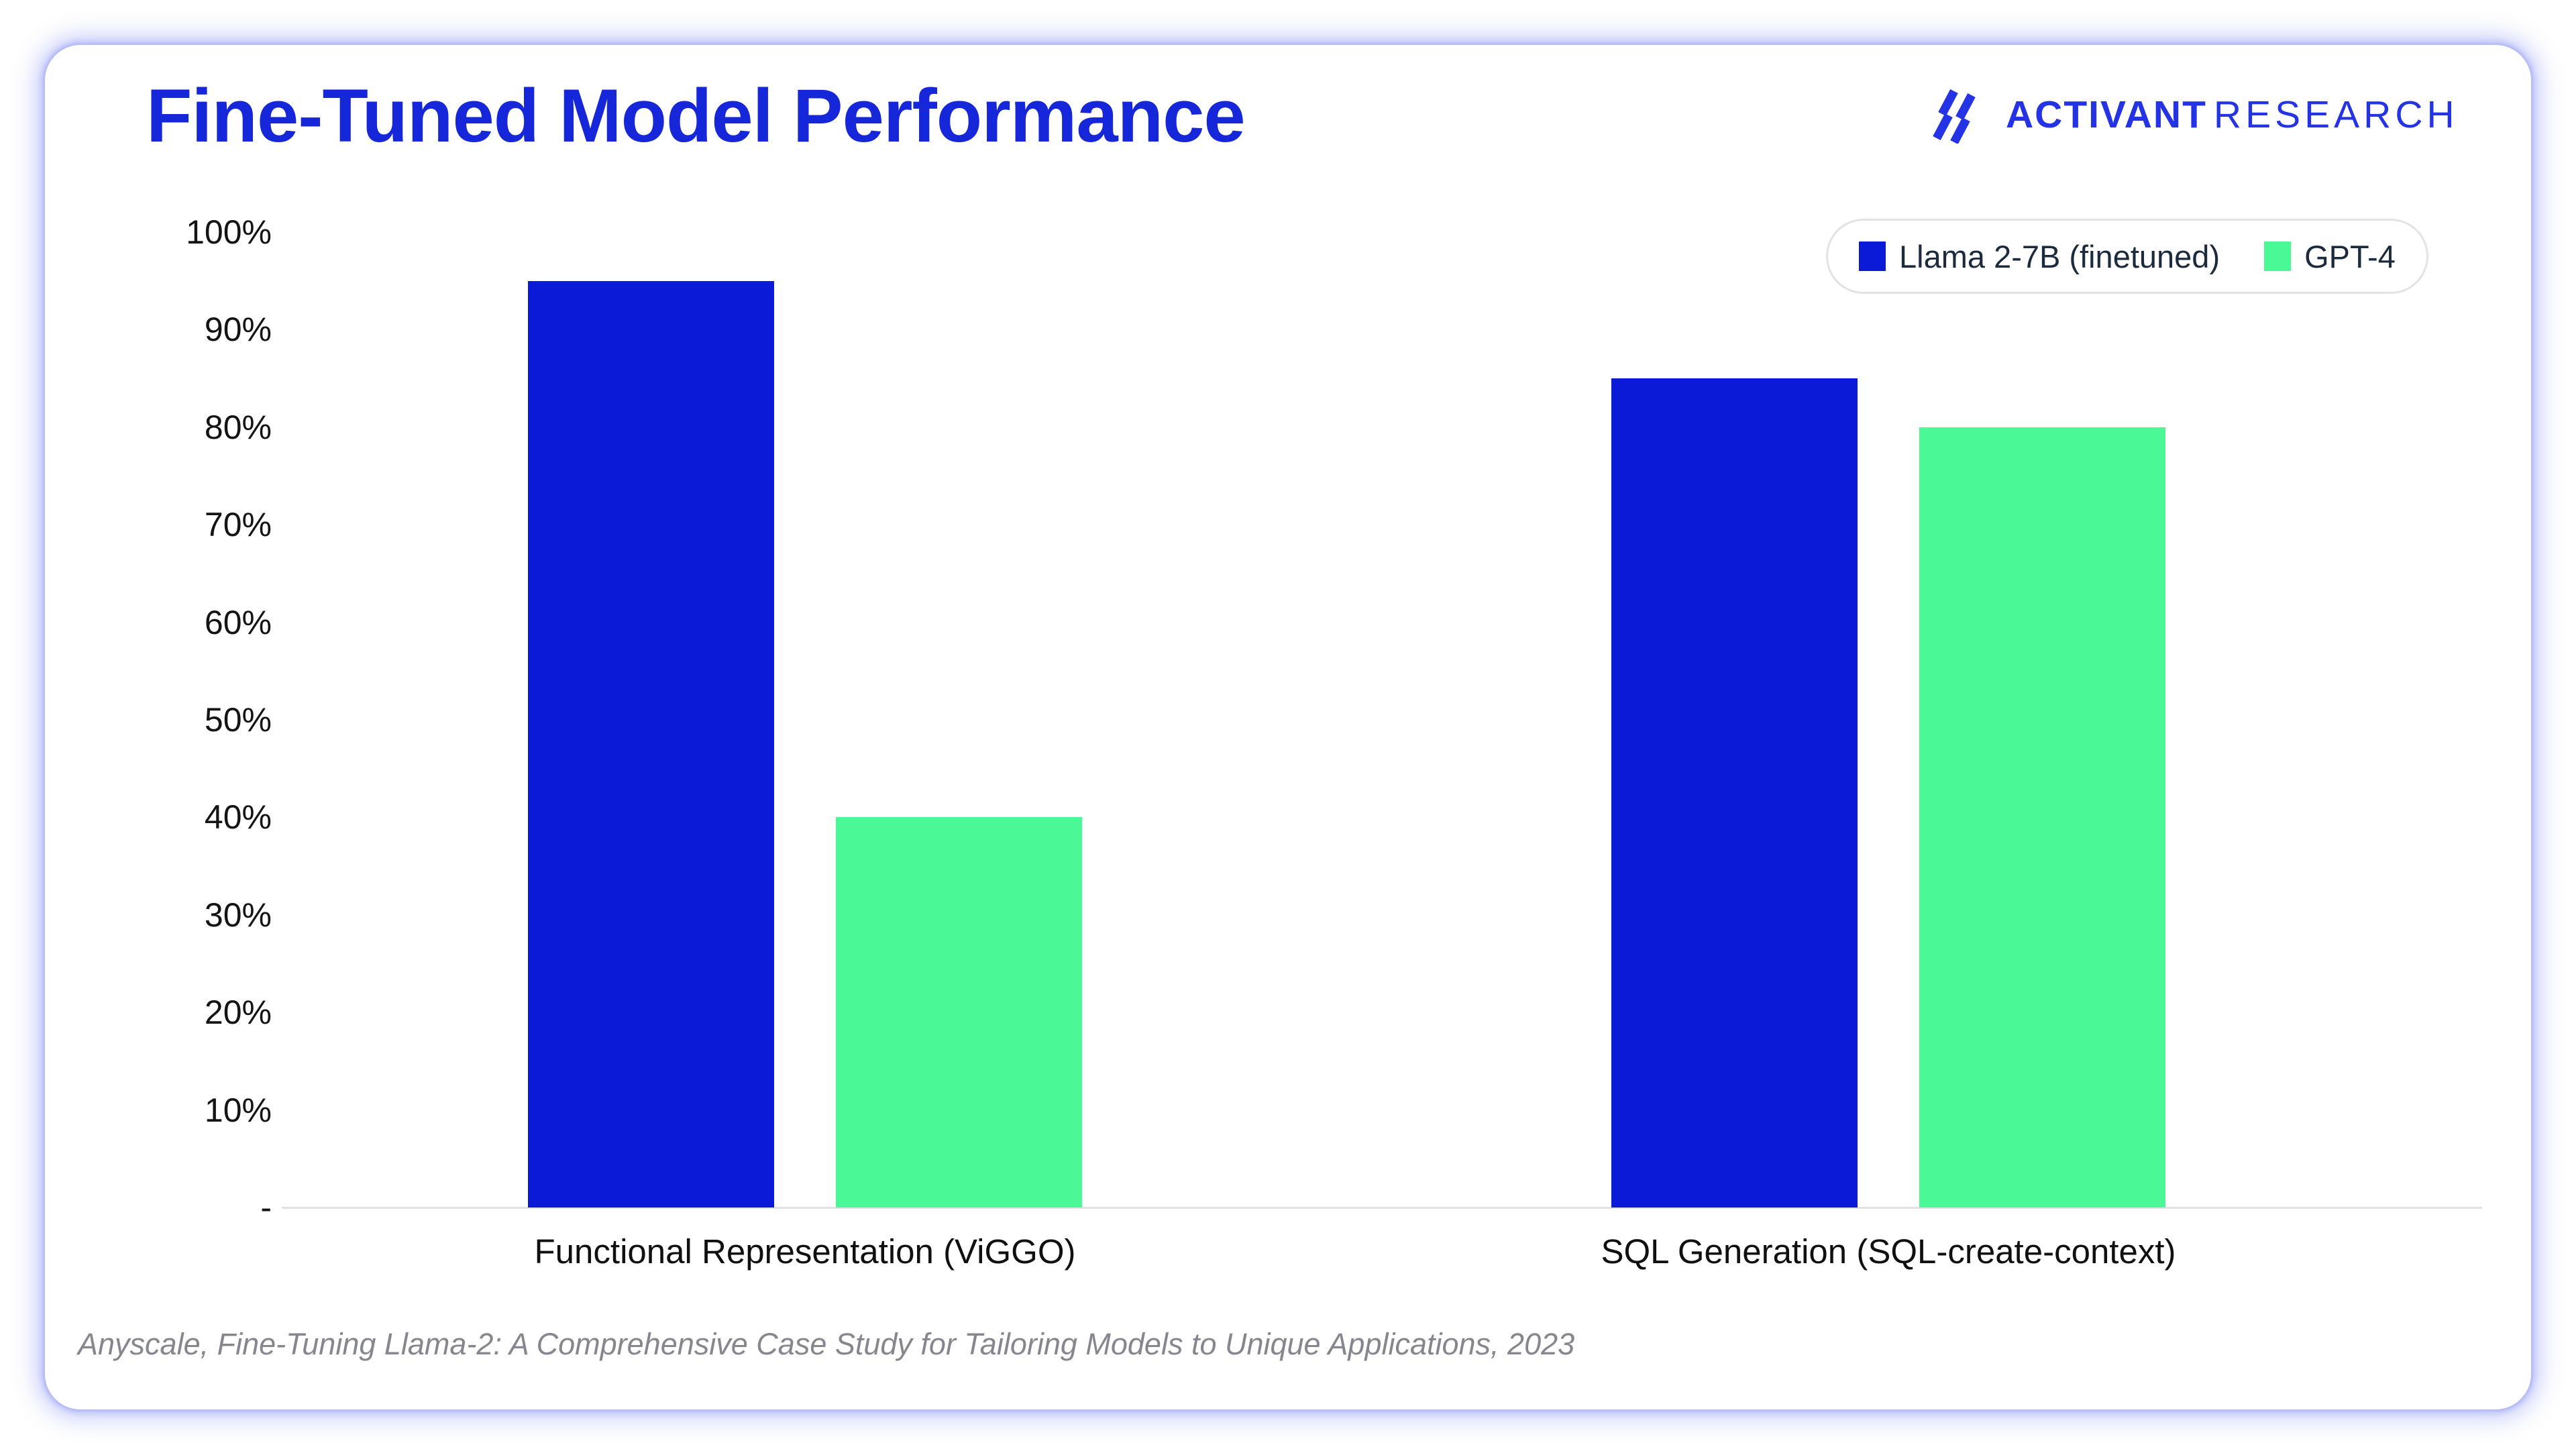  Describe the element at coordinates (696, 116) in the screenshot. I see `page-title: Fine-Tuned Model Performance` at that location.